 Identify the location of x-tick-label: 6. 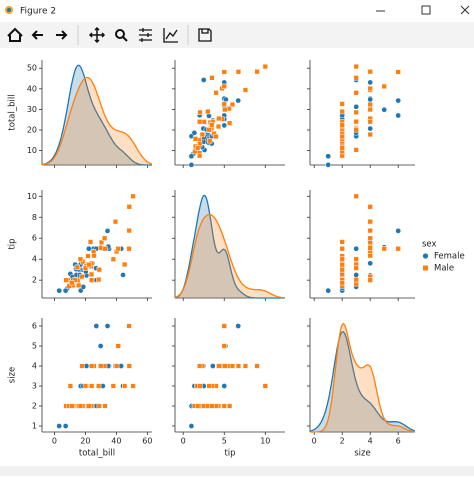
(398, 441).